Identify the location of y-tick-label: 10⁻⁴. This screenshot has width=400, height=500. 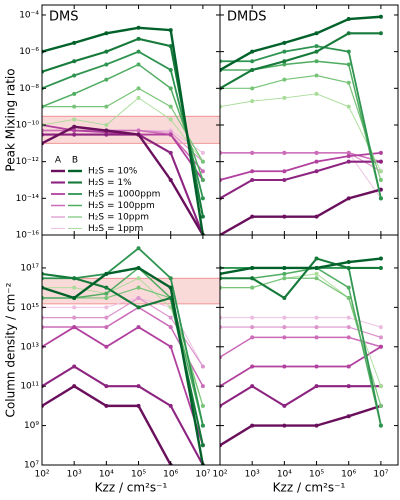
(29, 15).